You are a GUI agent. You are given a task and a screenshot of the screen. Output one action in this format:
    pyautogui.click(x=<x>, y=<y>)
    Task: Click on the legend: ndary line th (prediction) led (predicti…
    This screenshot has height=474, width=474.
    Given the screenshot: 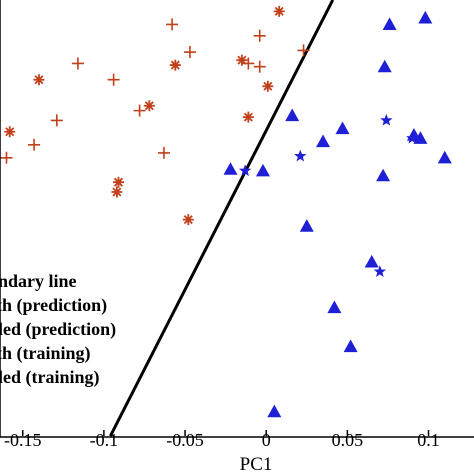 What is the action you would take?
    pyautogui.click(x=58, y=329)
    